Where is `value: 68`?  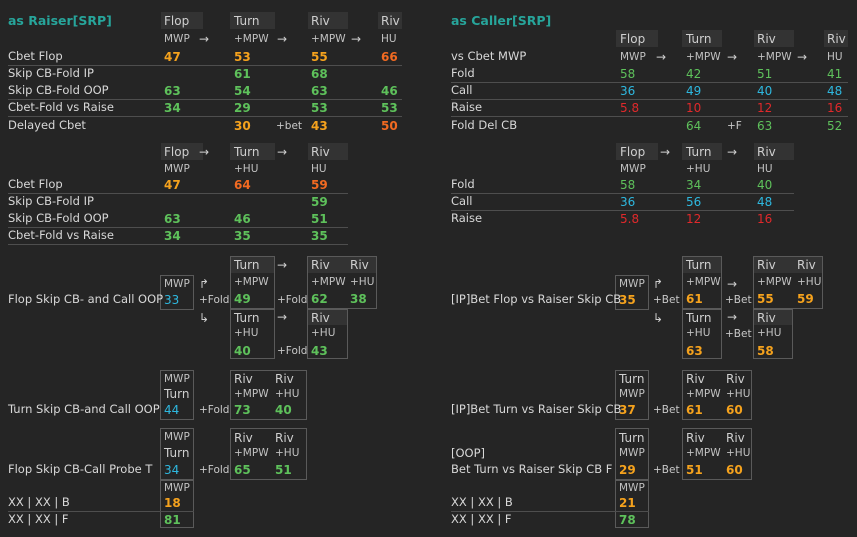 value: 68 is located at coordinates (319, 74).